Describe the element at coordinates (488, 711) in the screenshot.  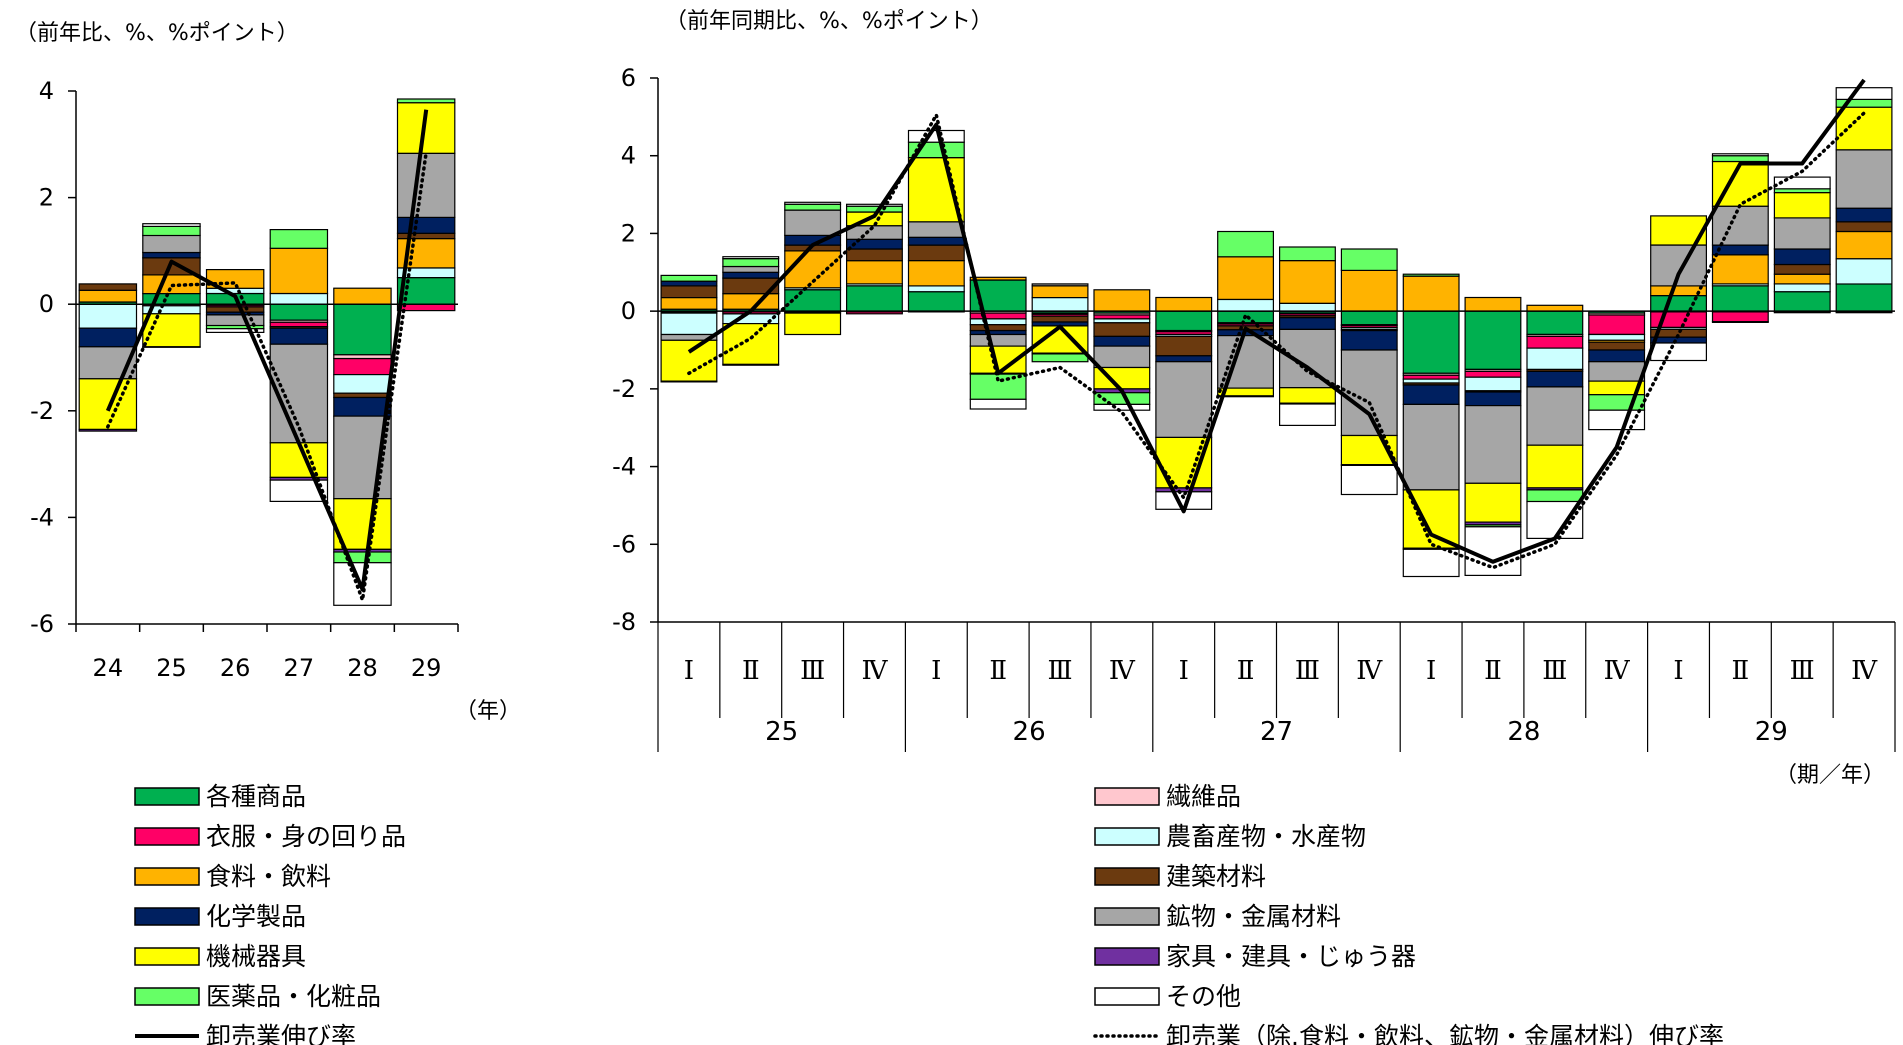
I see `left-x-unit-label: （年）` at that location.